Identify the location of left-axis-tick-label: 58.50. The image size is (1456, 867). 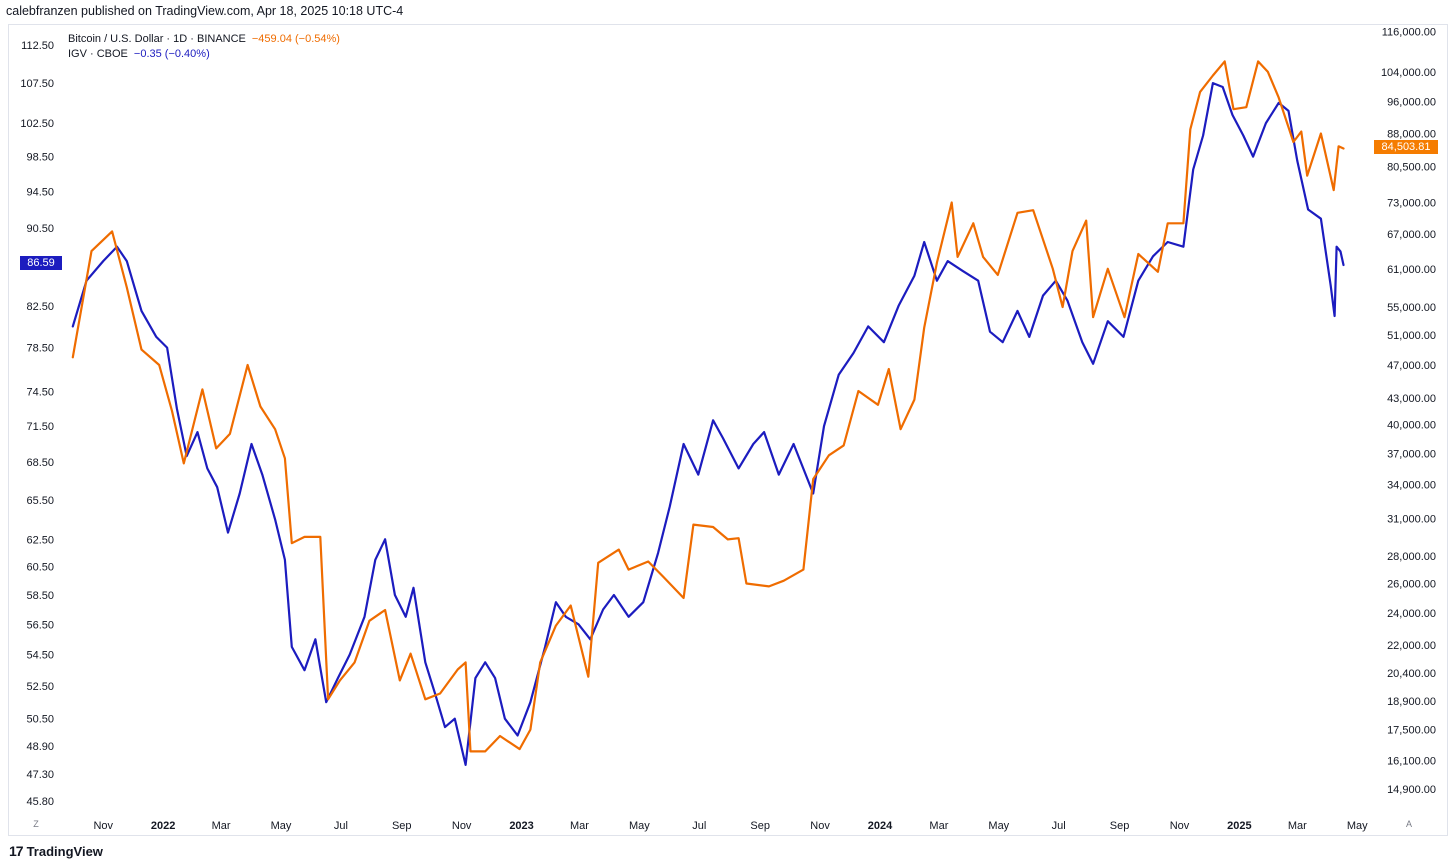
(40, 596).